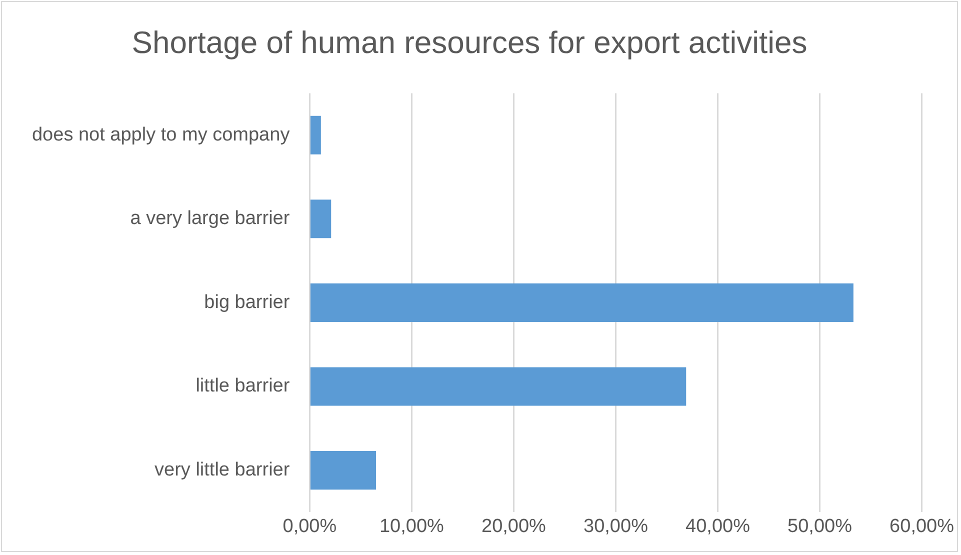  I want to click on y-tick-label: big barrier, so click(247, 302).